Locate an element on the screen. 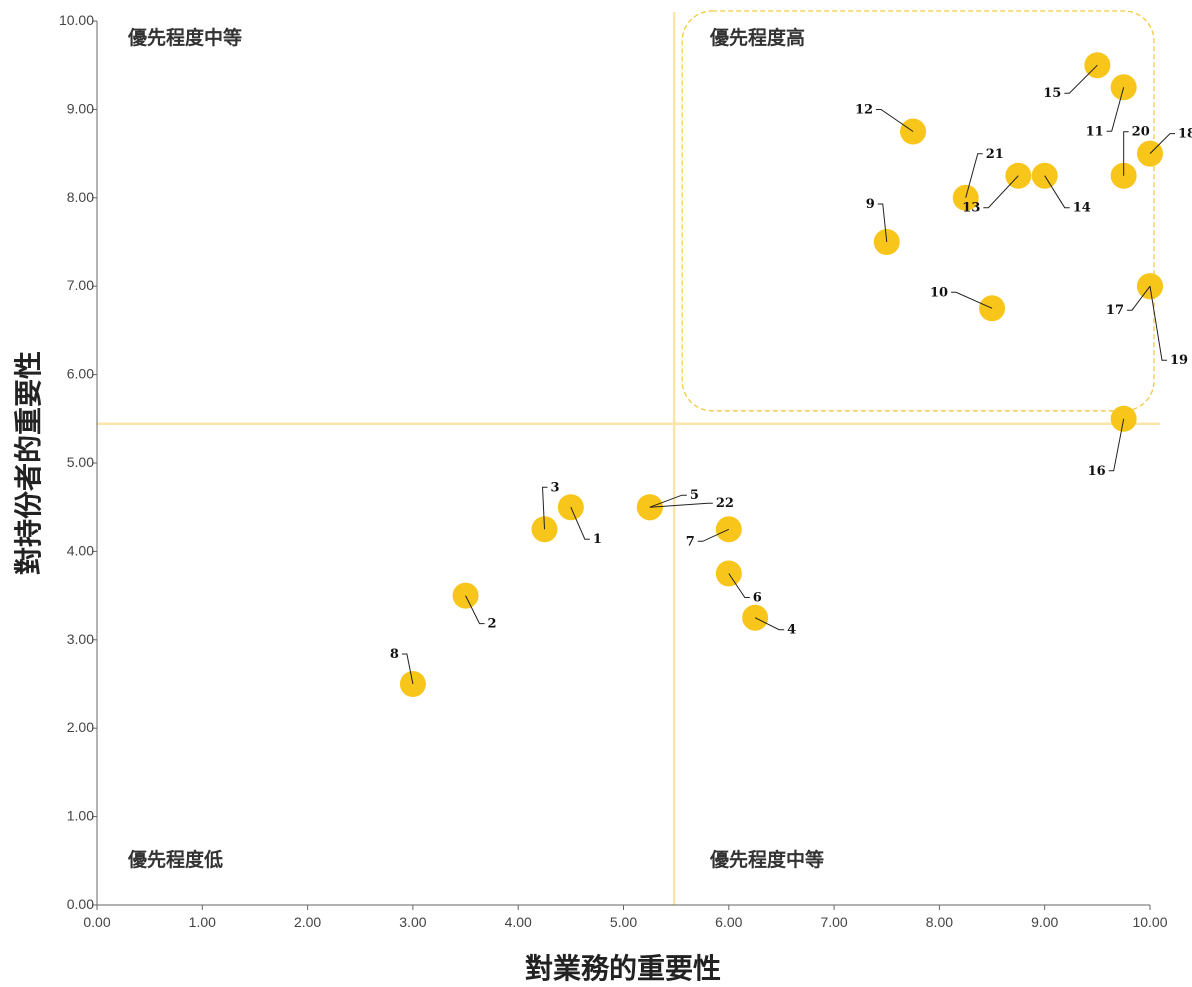 This screenshot has height=987, width=1192. x-tick-label: 8.00 is located at coordinates (939, 922).